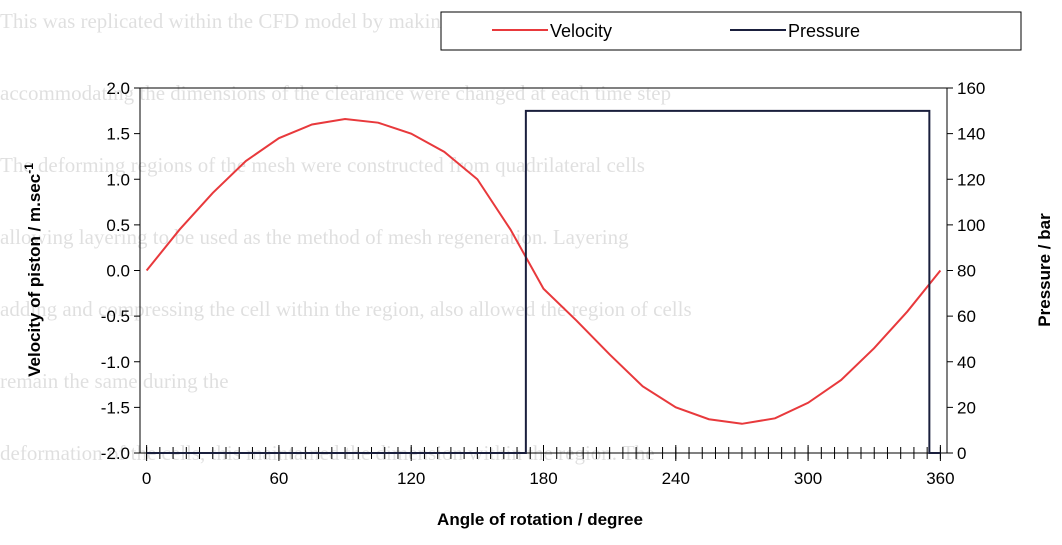 The width and height of the screenshot is (1062, 545). What do you see at coordinates (676, 478) in the screenshot?
I see `x-tick-label: 240` at bounding box center [676, 478].